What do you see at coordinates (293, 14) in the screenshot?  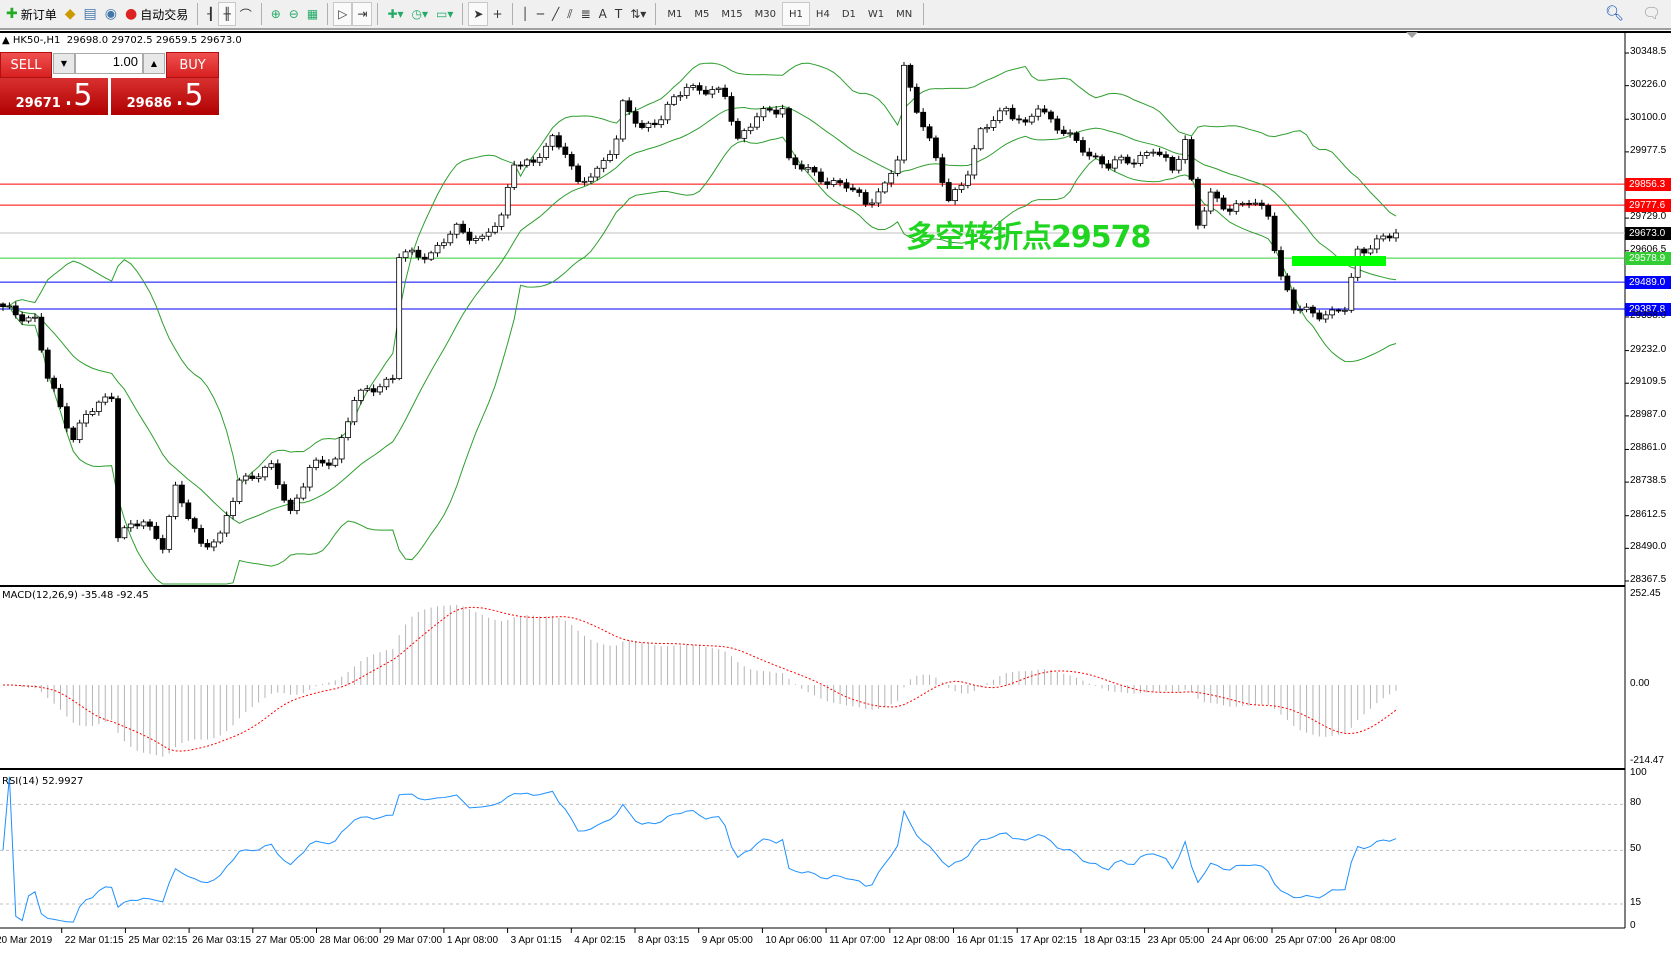 I see `zoom-out-icon: ⊖` at bounding box center [293, 14].